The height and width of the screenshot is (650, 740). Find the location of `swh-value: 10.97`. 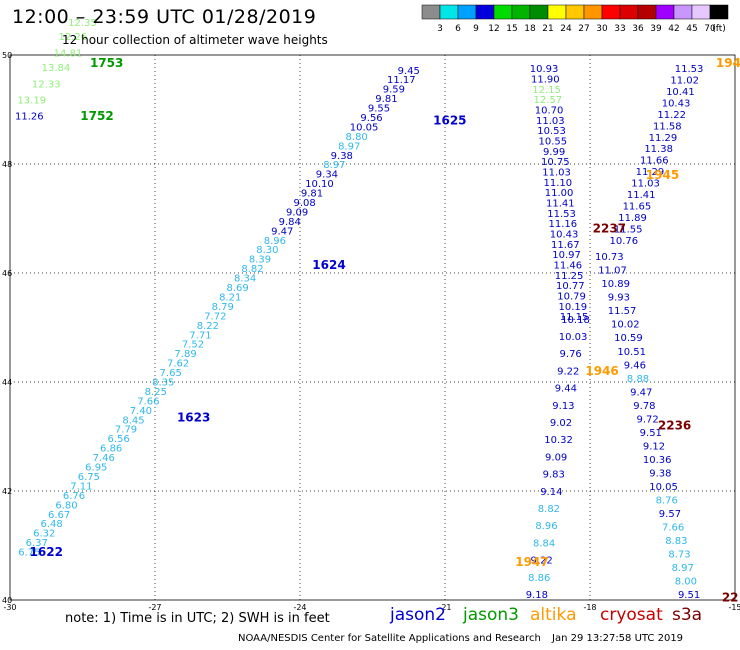

swh-value: 10.97 is located at coordinates (566, 255).